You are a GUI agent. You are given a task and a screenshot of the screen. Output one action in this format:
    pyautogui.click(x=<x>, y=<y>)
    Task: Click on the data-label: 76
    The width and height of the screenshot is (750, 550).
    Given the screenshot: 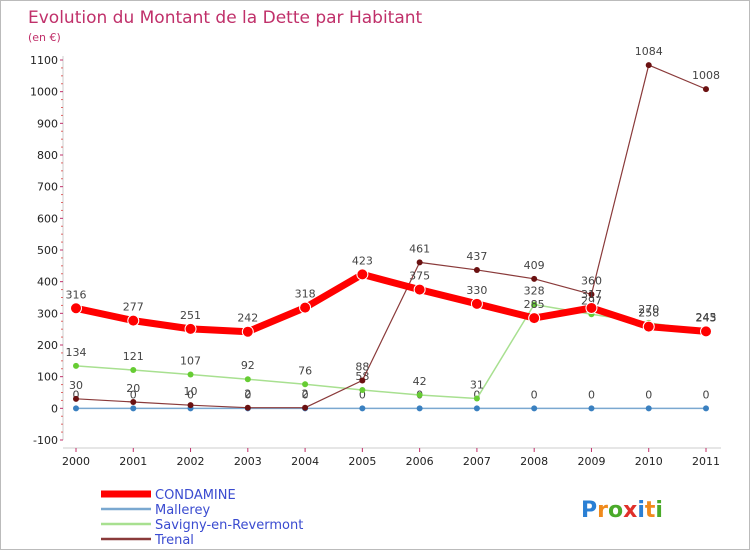 What is the action you would take?
    pyautogui.click(x=305, y=370)
    